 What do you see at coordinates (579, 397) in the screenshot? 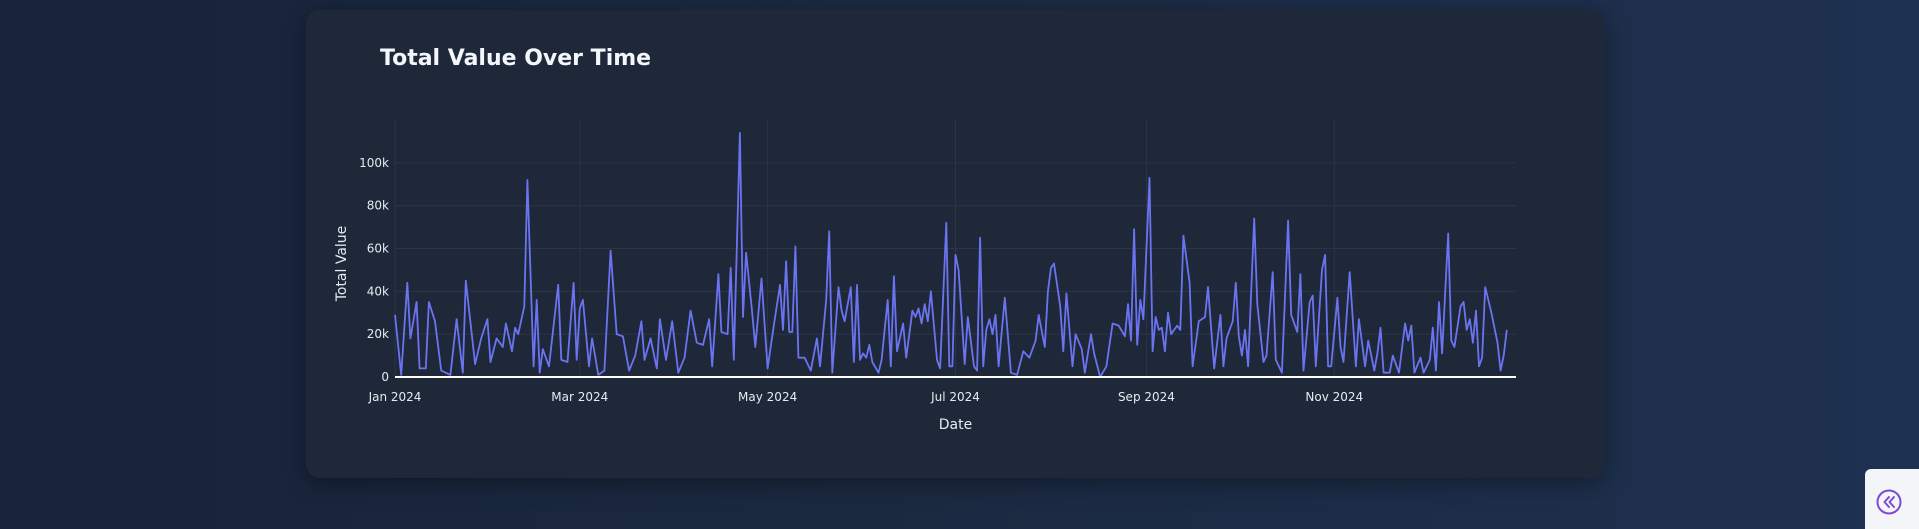
I see `x-tick-label: Mar 2024` at bounding box center [579, 397].